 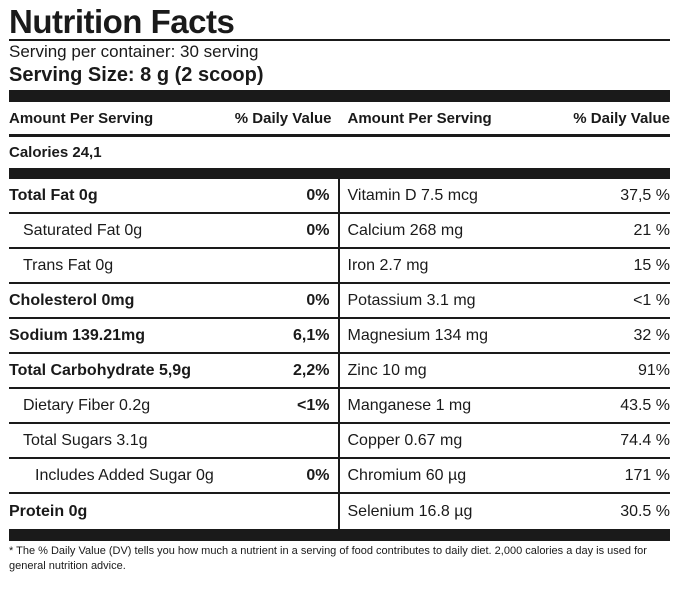 What do you see at coordinates (387, 370) in the screenshot?
I see `nutrient-name: Zinc 10 mg` at bounding box center [387, 370].